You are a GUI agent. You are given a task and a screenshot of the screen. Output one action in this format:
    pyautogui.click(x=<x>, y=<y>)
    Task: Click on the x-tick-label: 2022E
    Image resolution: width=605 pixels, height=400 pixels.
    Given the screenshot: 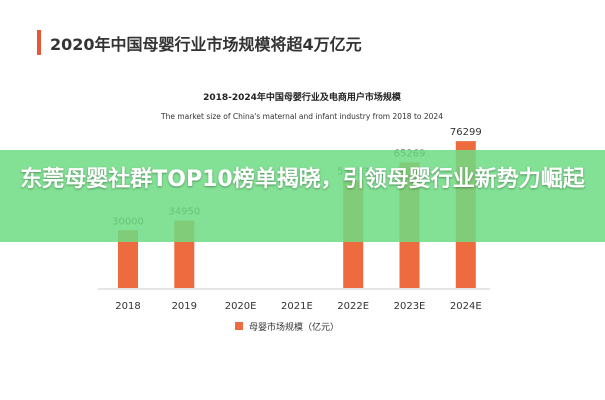 What is the action you would take?
    pyautogui.click(x=353, y=306)
    